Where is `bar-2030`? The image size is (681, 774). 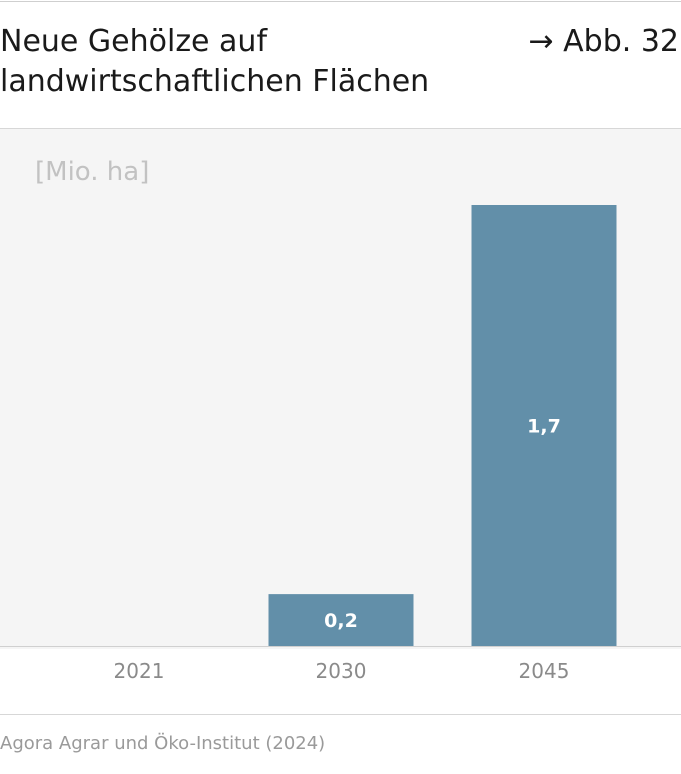 bar-2030 is located at coordinates (341, 620).